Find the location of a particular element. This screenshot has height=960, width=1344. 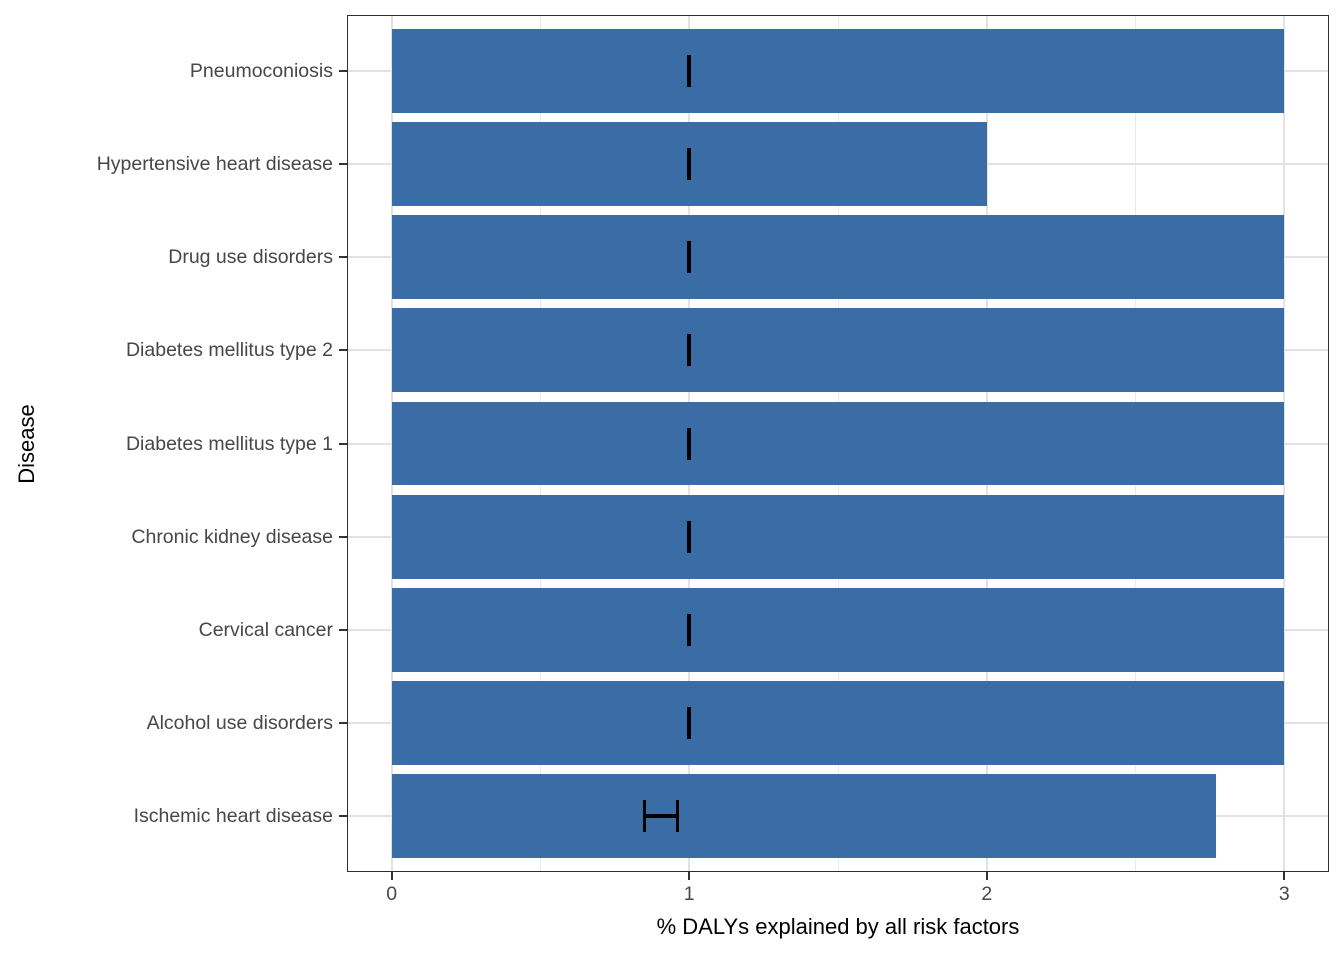

x-axis-title: % DALYs explained by all risk factors is located at coordinates (838, 926).